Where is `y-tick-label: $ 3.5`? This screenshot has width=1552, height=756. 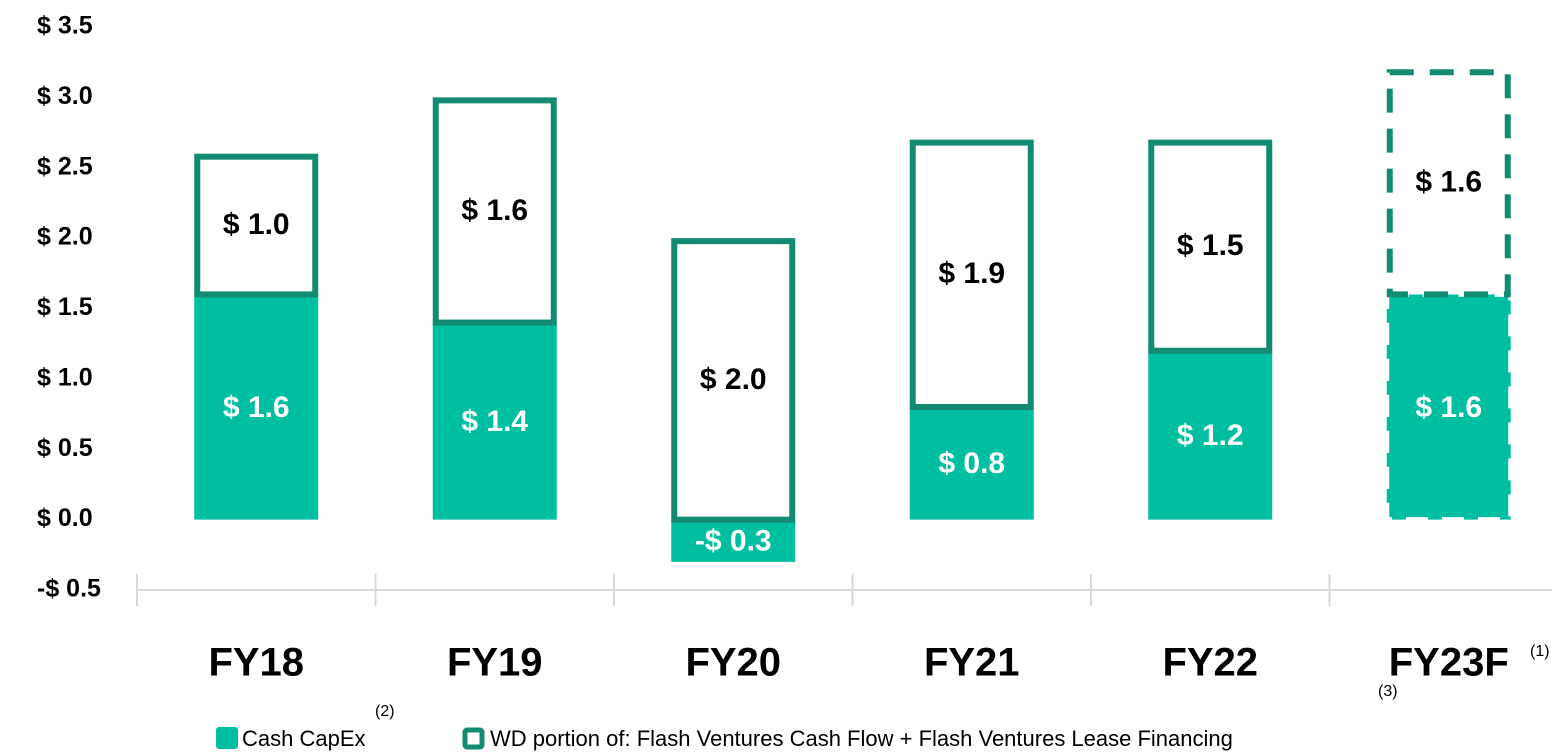
y-tick-label: $ 3.5 is located at coordinates (65, 26).